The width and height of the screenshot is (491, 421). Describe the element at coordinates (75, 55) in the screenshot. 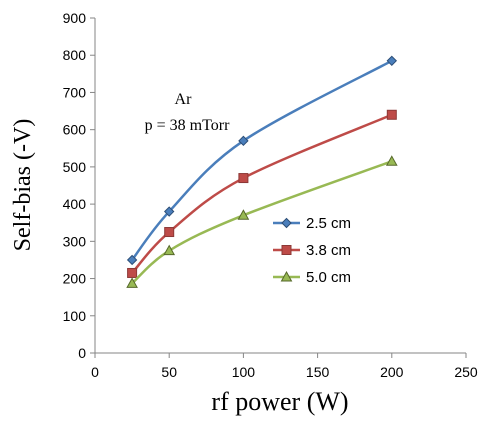

I see `y-tick-label: 800` at that location.